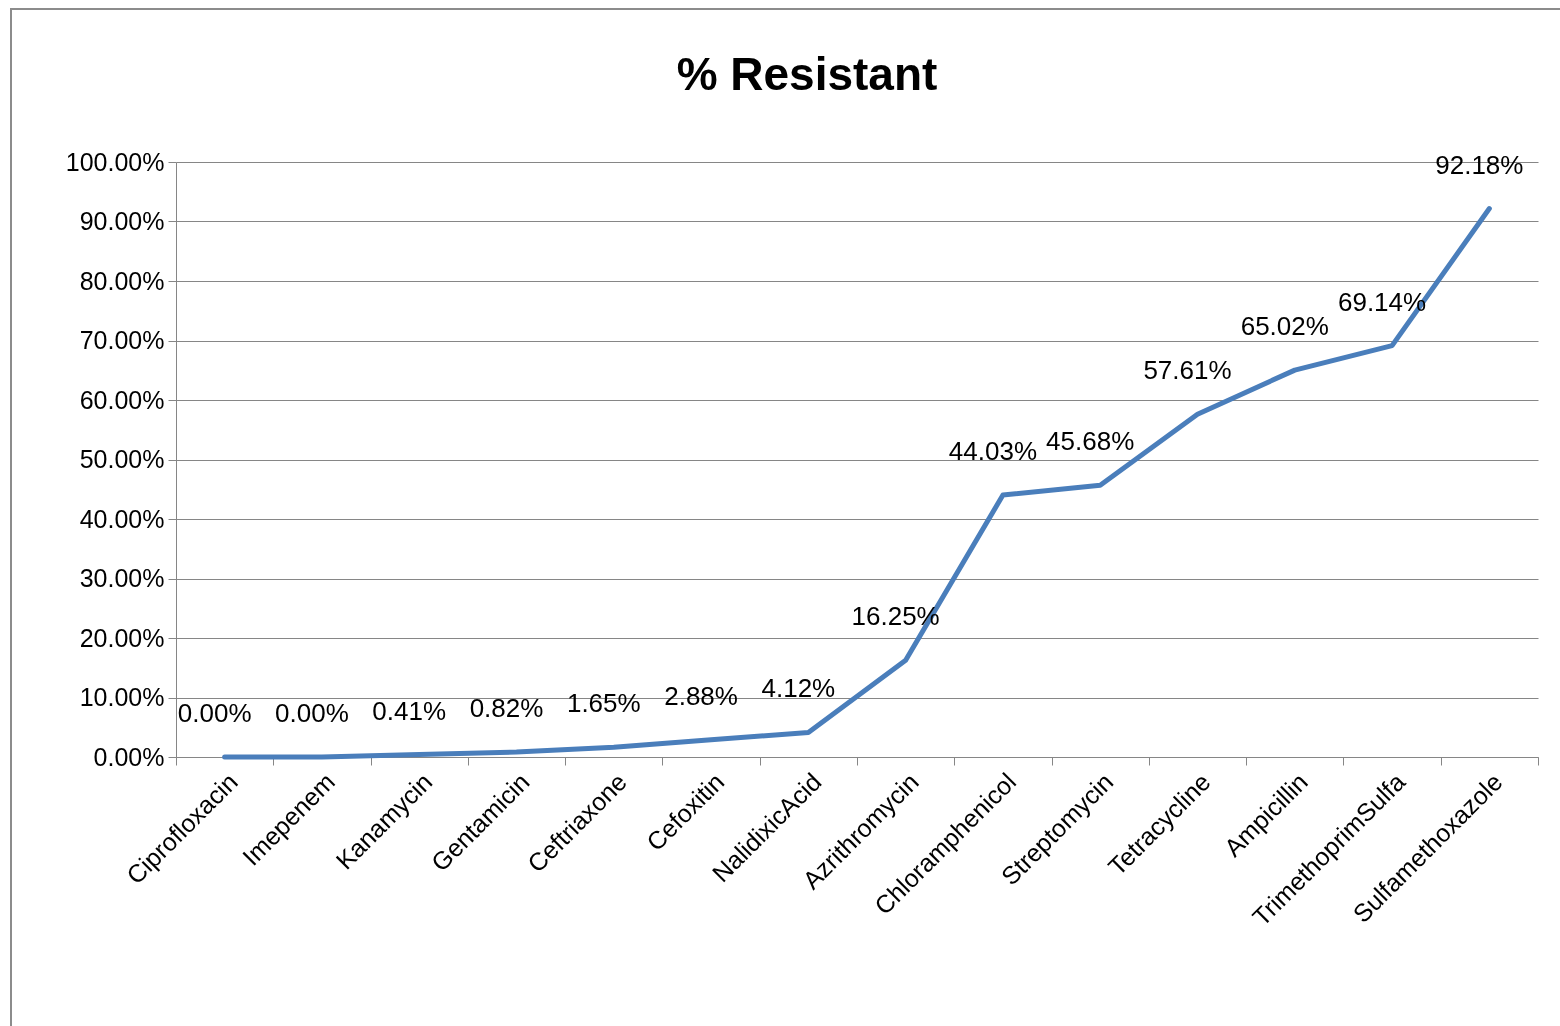 Image resolution: width=1560 pixels, height=1026 pixels. What do you see at coordinates (993, 451) in the screenshot?
I see `data-label: 44.03%` at bounding box center [993, 451].